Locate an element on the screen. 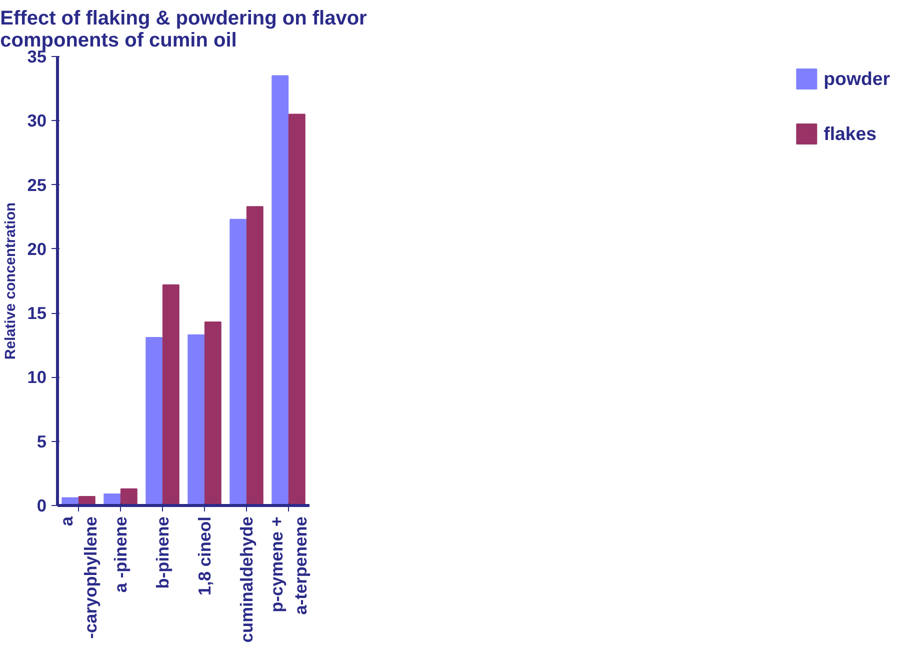 This screenshot has height=658, width=918. legend-label: flakes is located at coordinates (850, 133).